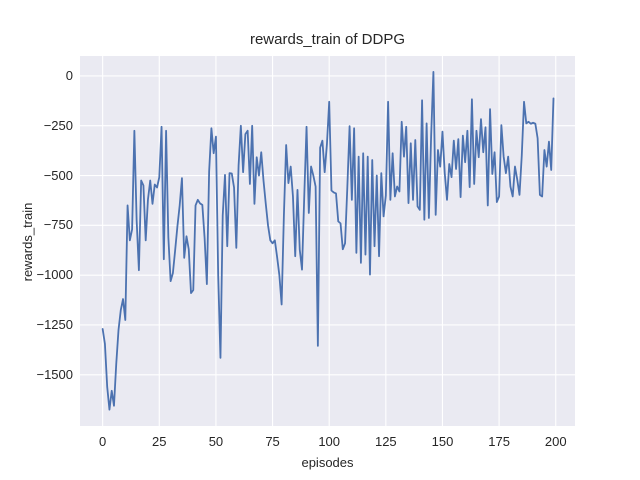 Image resolution: width=640 pixels, height=480 pixels. I want to click on x-tick-label: 50, so click(216, 441).